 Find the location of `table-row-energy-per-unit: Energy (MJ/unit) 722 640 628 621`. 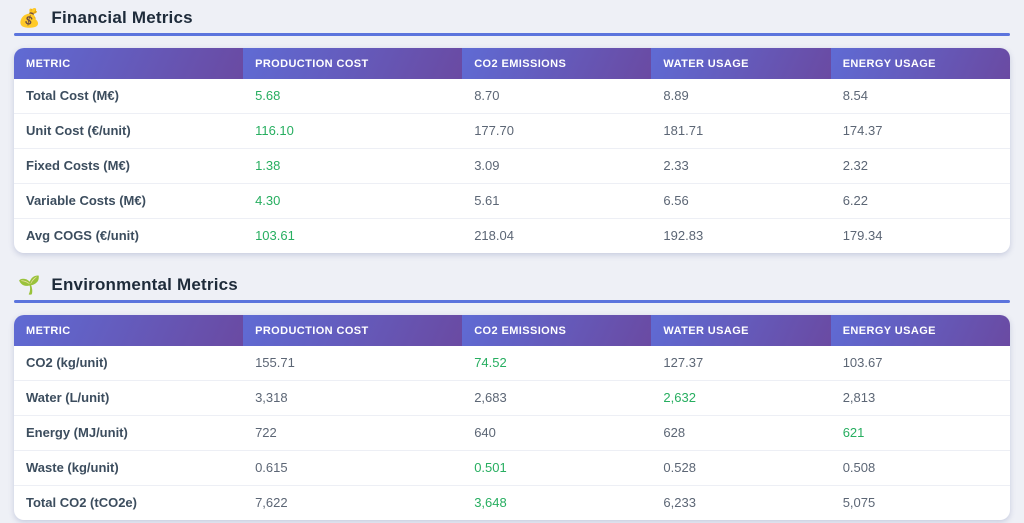

table-row-energy-per-unit: Energy (MJ/unit) 722 640 628 621 is located at coordinates (512, 433).